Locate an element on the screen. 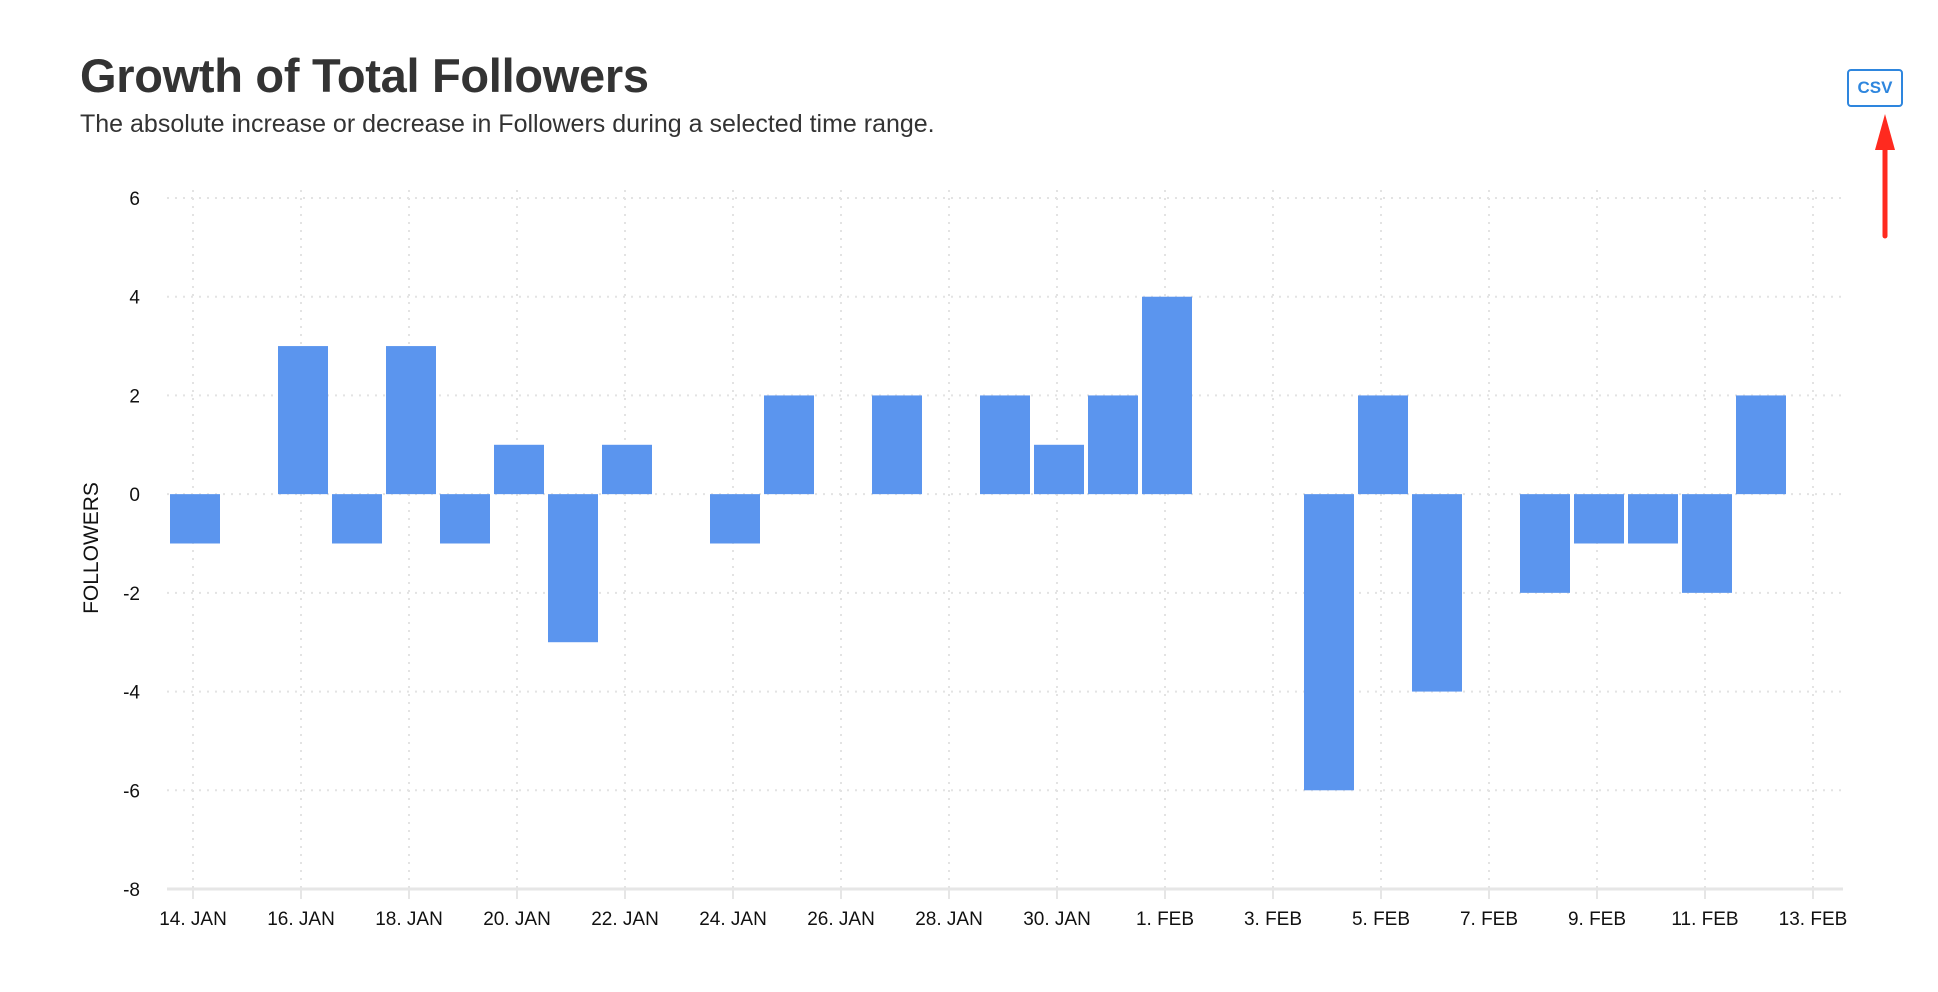 Image resolution: width=1938 pixels, height=992 pixels. x-tick-label: 16. JAN is located at coordinates (301, 919).